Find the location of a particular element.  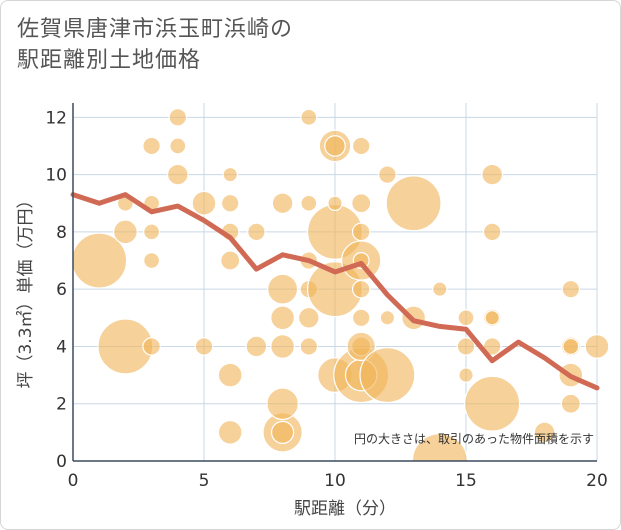

y-tick-labels: 0 2 4 6 8 10 12 is located at coordinates (56, 290).